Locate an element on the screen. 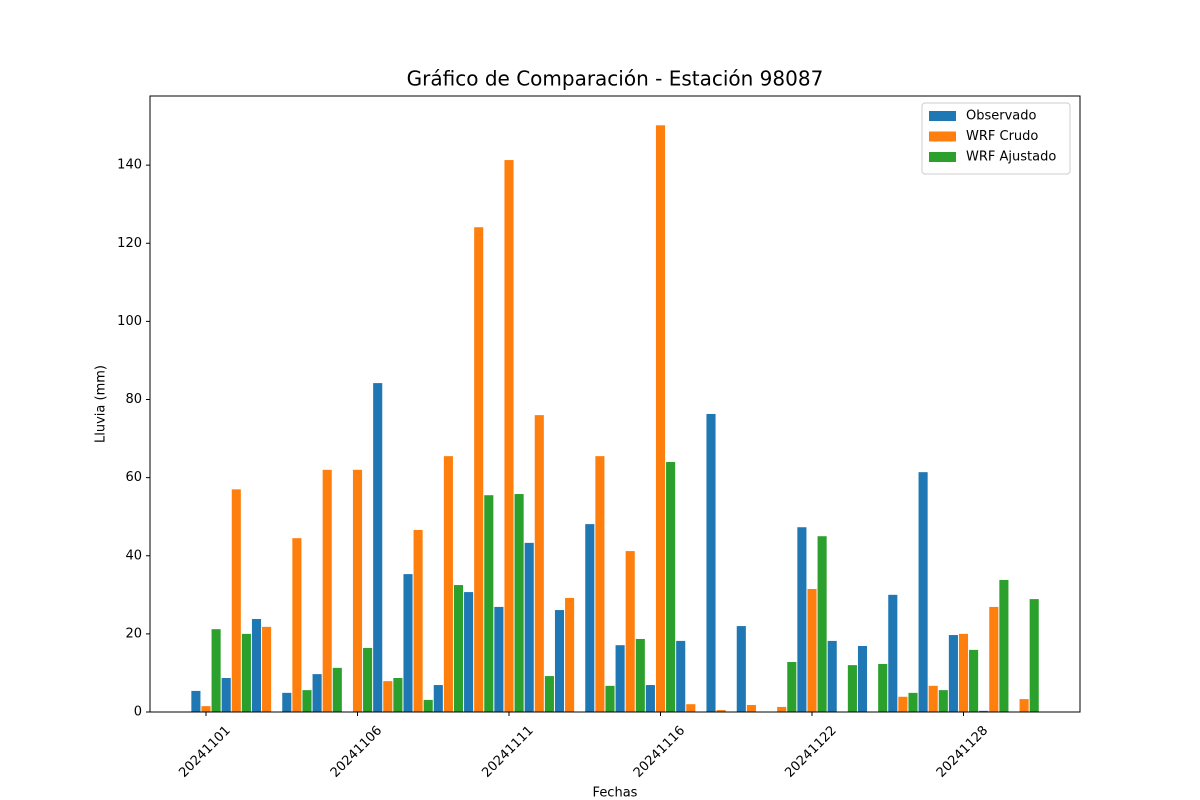 This screenshot has height=800, width=1200. legend-label: WRF Crudo is located at coordinates (1002, 136).